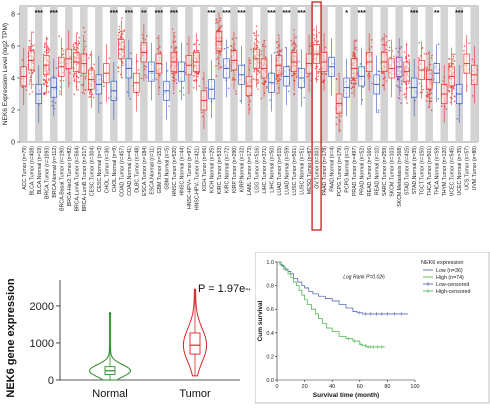  What do you see at coordinates (195, 343) in the screenshot?
I see `violin-box` at bounding box center [195, 343].